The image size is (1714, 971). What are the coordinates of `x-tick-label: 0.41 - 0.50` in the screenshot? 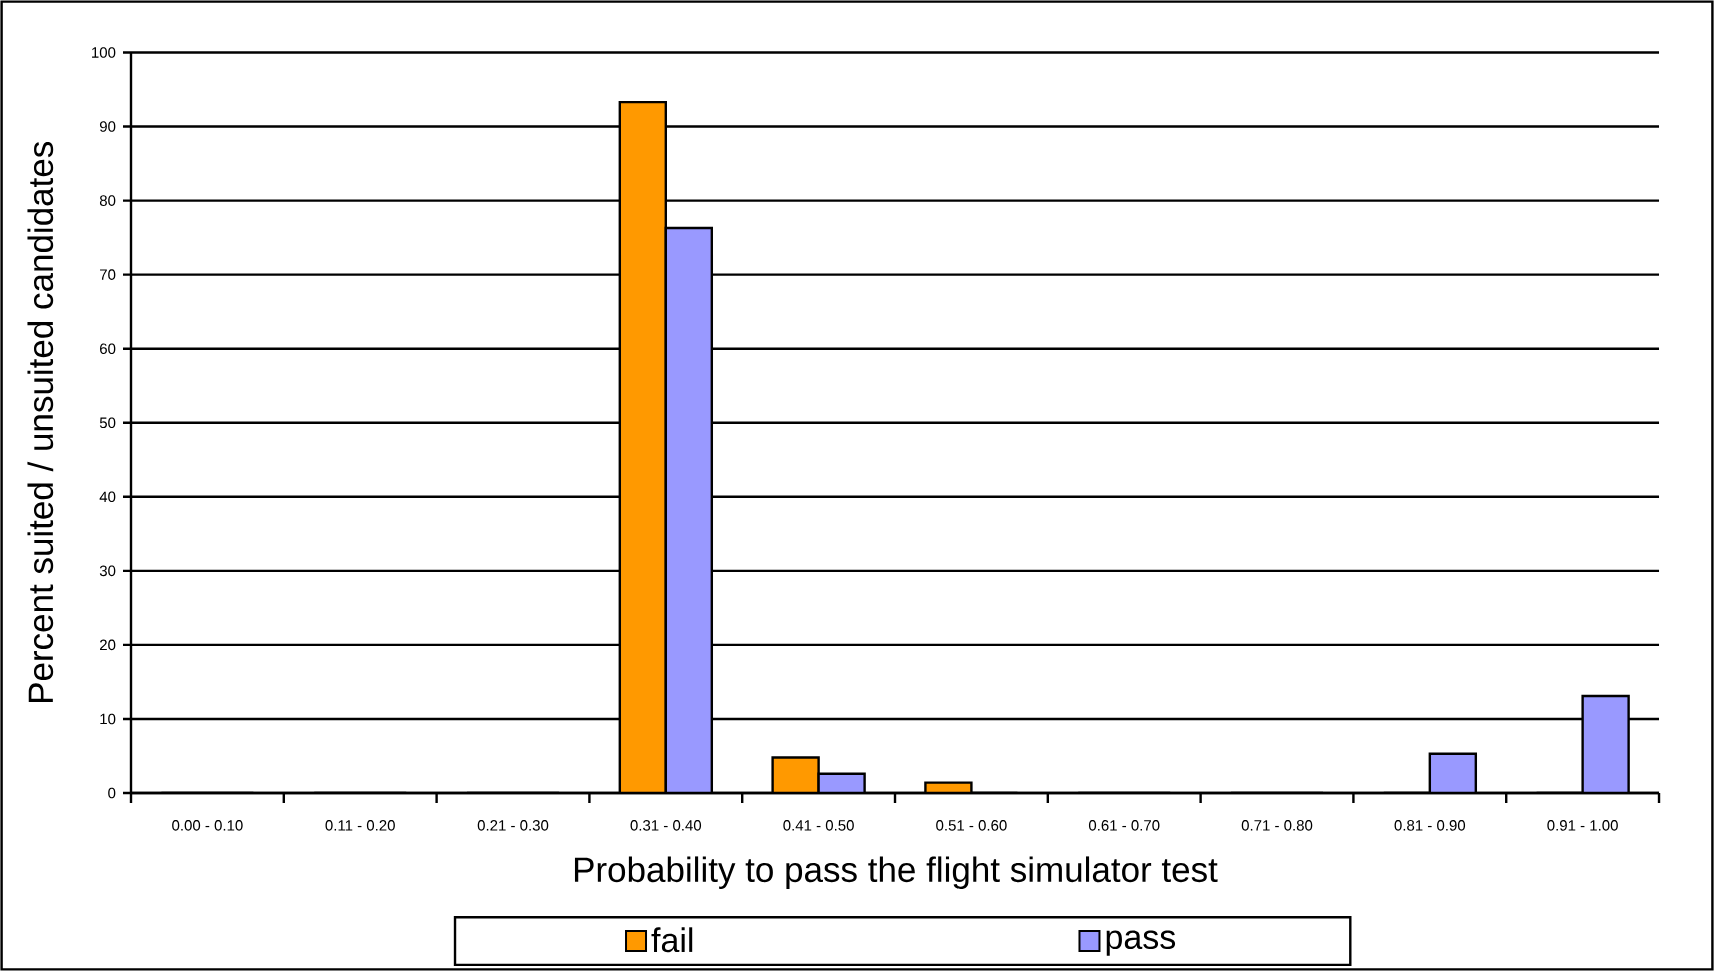 It's located at (818, 825).